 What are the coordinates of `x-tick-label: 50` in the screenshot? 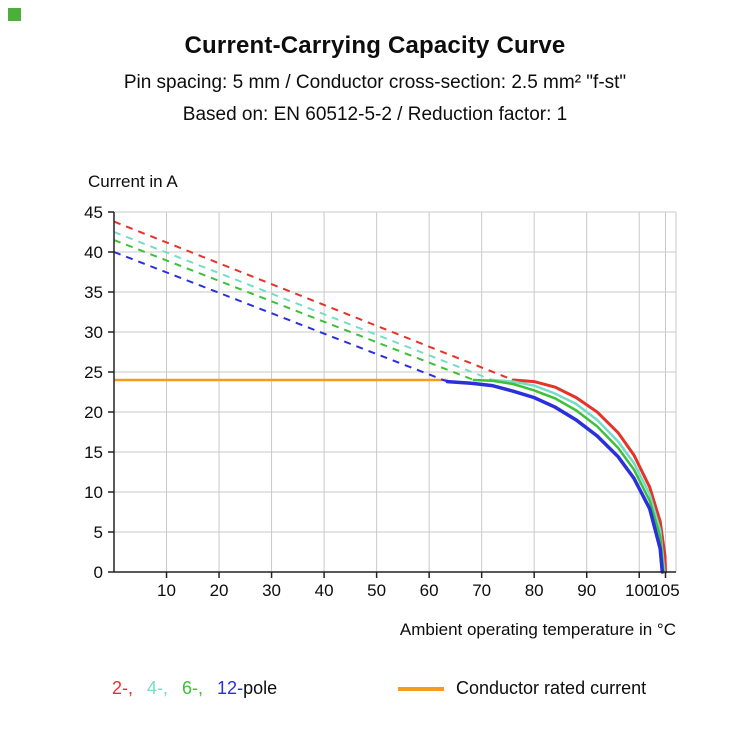 It's located at (376, 590).